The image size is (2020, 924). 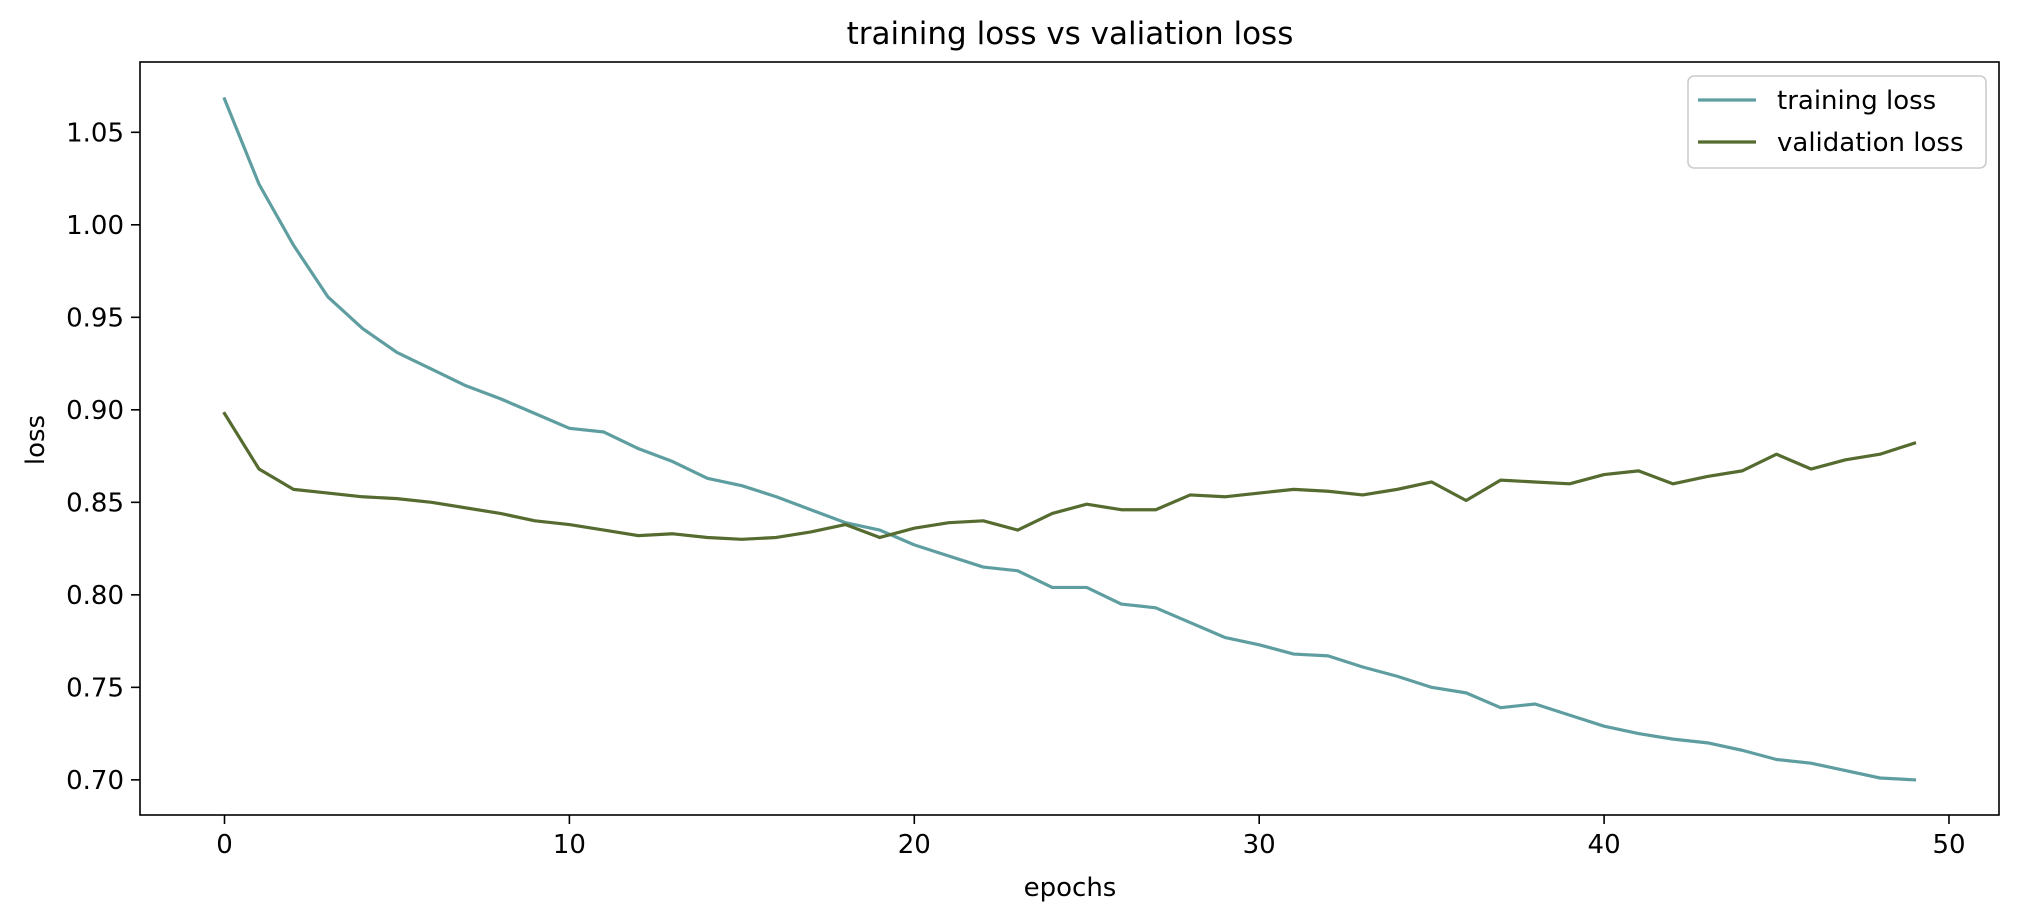 I want to click on legend: training loss validation loss, so click(x=1837, y=122).